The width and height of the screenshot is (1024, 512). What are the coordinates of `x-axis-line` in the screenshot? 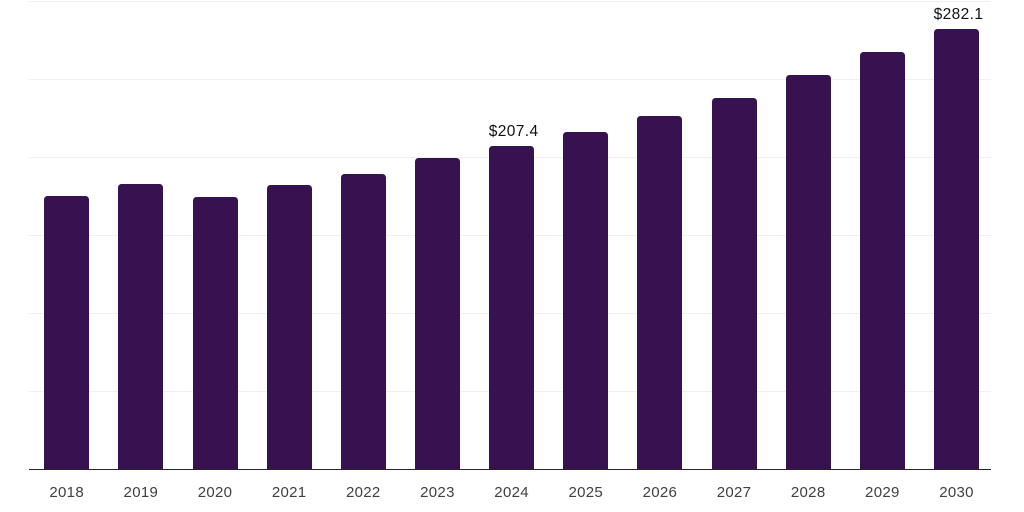 It's located at (510, 469).